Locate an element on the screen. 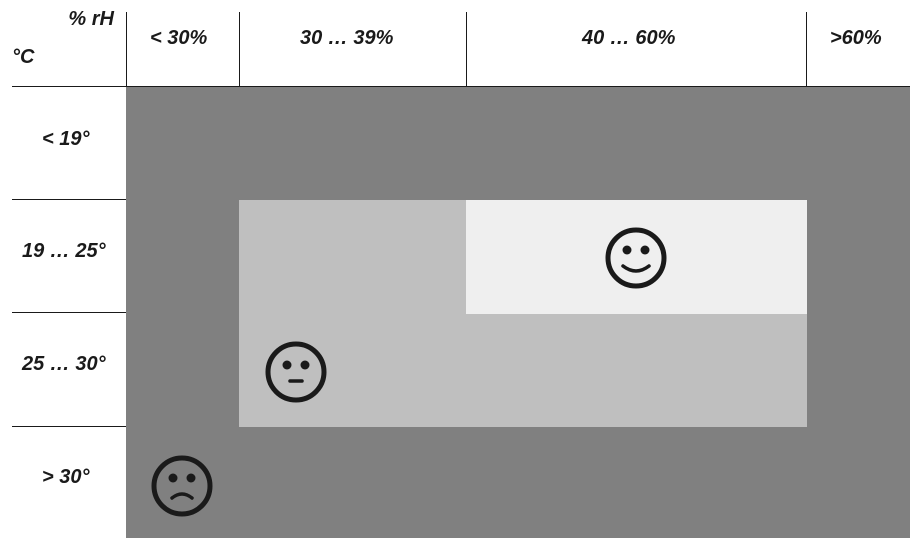 Image resolution: width=910 pixels, height=538 pixels. happy-face-icon is located at coordinates (636, 258).